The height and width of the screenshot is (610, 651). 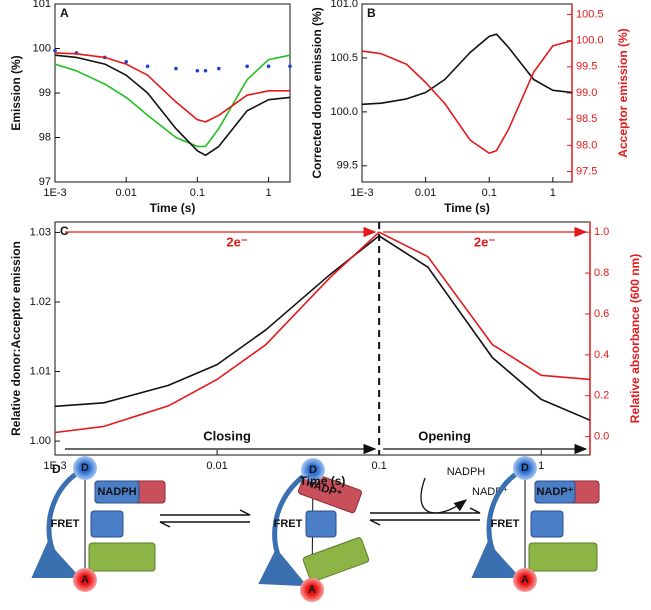 I want to click on y2-axis-title: Relative absorbance (600 nm), so click(x=635, y=338).